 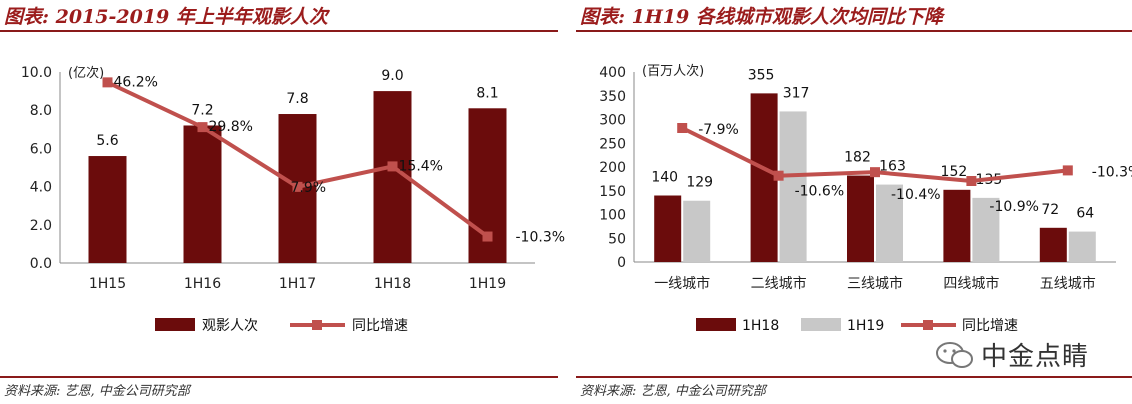 What do you see at coordinates (857, 158) in the screenshot?
I see `right-bar-label: 182` at bounding box center [857, 158].